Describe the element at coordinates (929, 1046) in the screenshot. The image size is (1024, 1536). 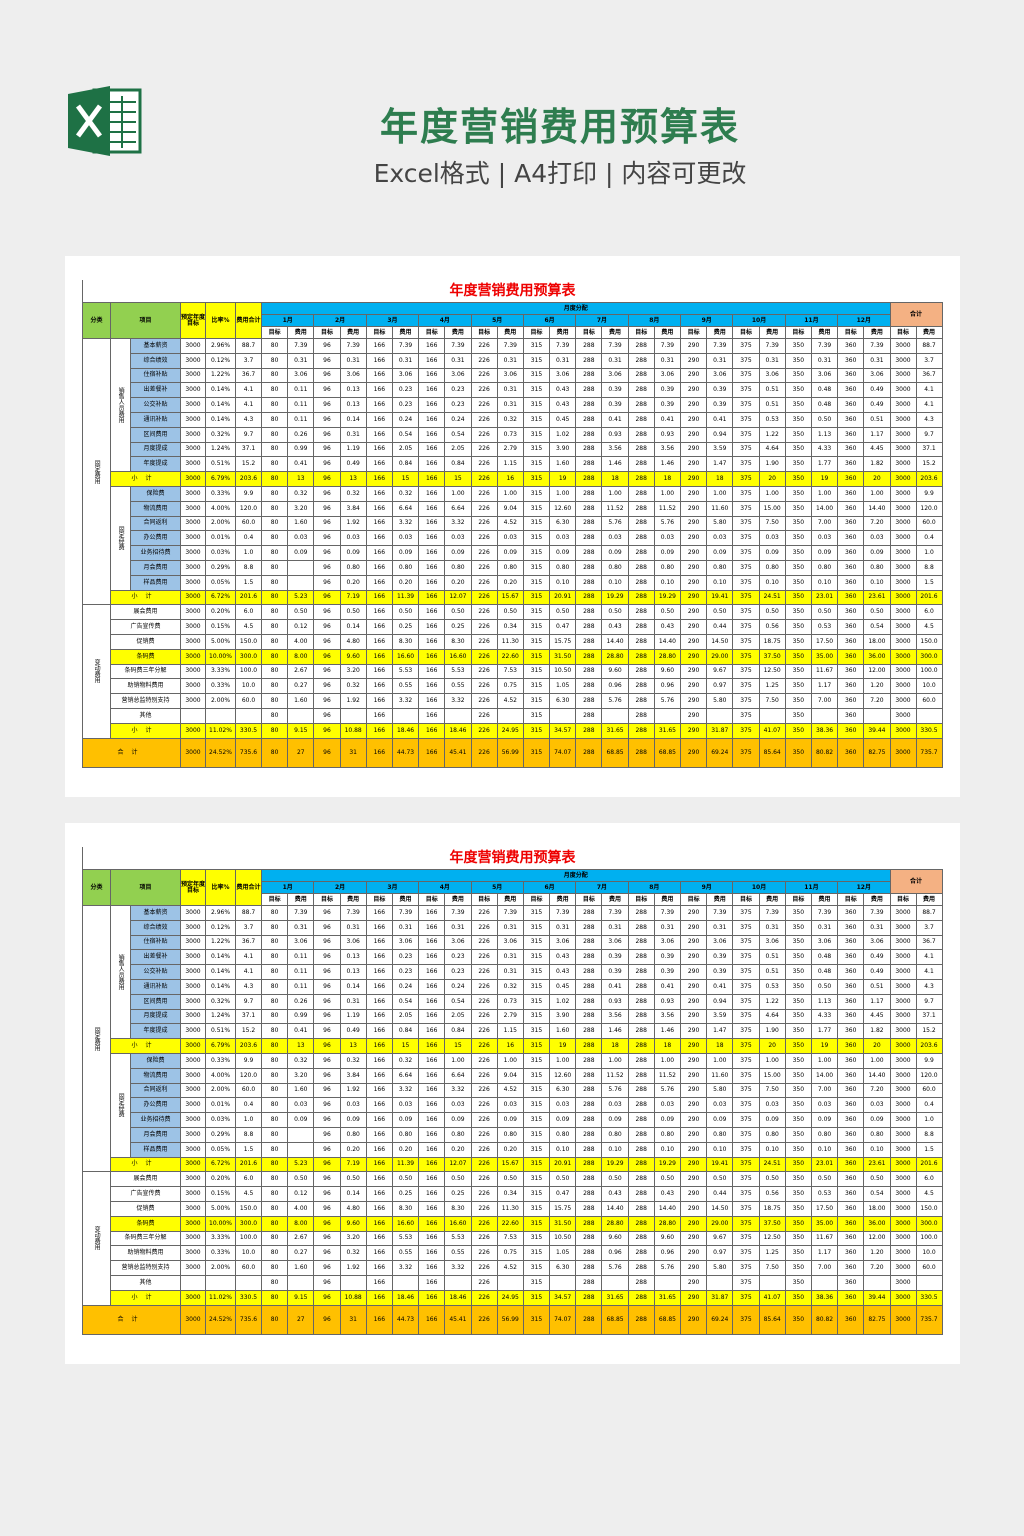
I see `cell: 203.6` at that location.